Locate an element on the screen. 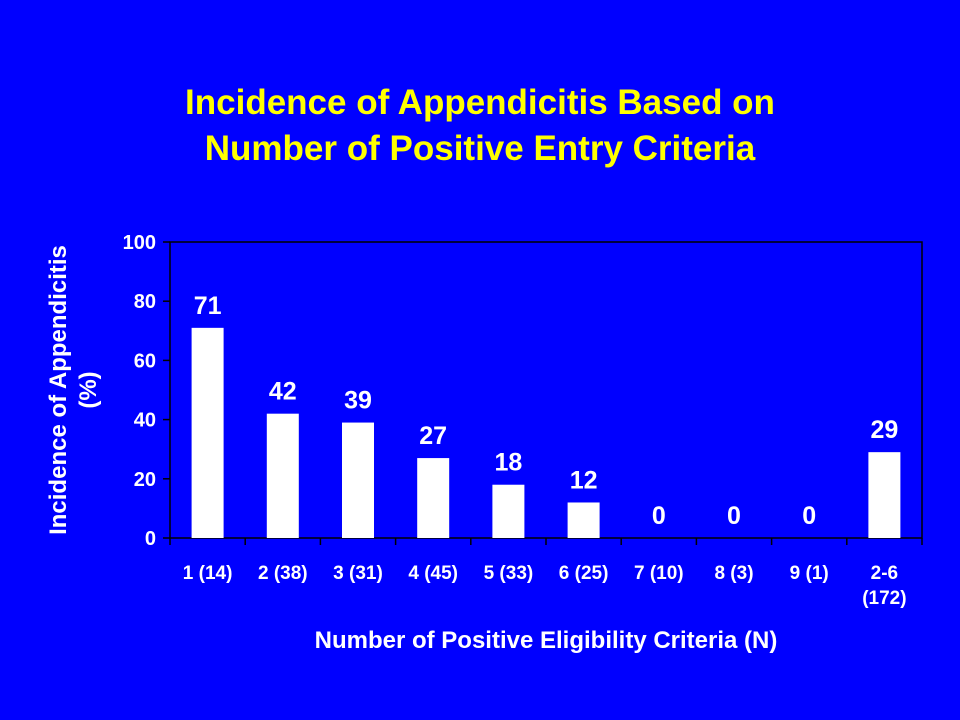  x-tick-label-line: 6 (25) is located at coordinates (584, 573).